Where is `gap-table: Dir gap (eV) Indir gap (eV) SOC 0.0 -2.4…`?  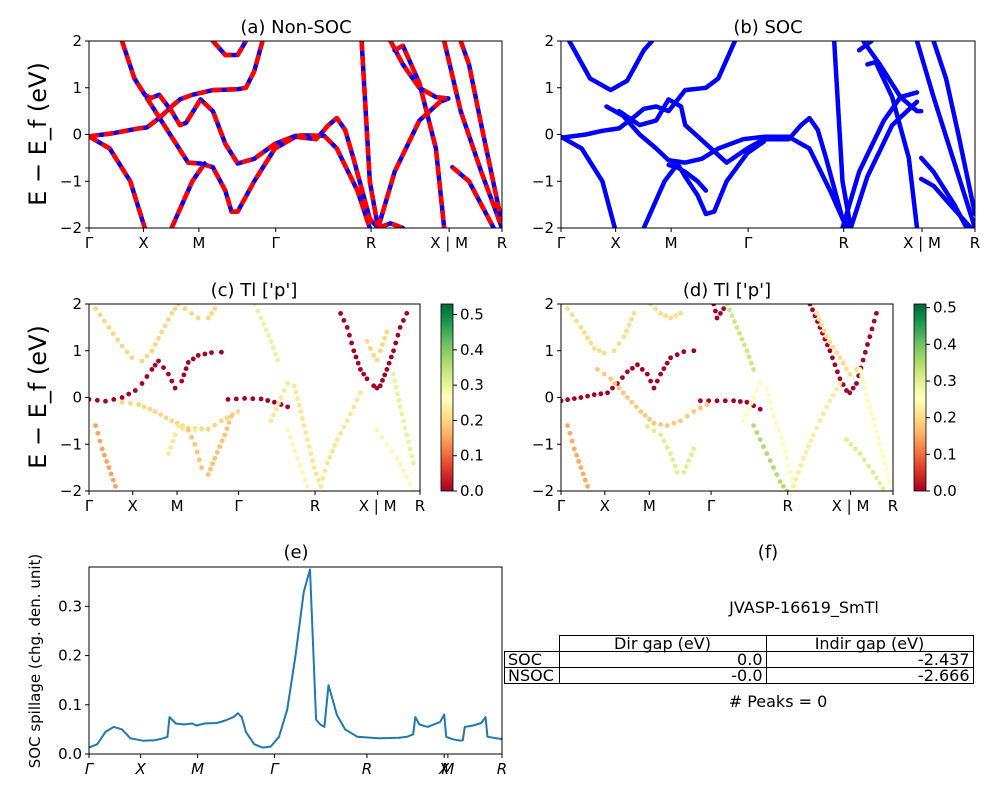
gap-table: Dir gap (eV) Indir gap (eV) SOC 0.0 -2.4… is located at coordinates (739, 659).